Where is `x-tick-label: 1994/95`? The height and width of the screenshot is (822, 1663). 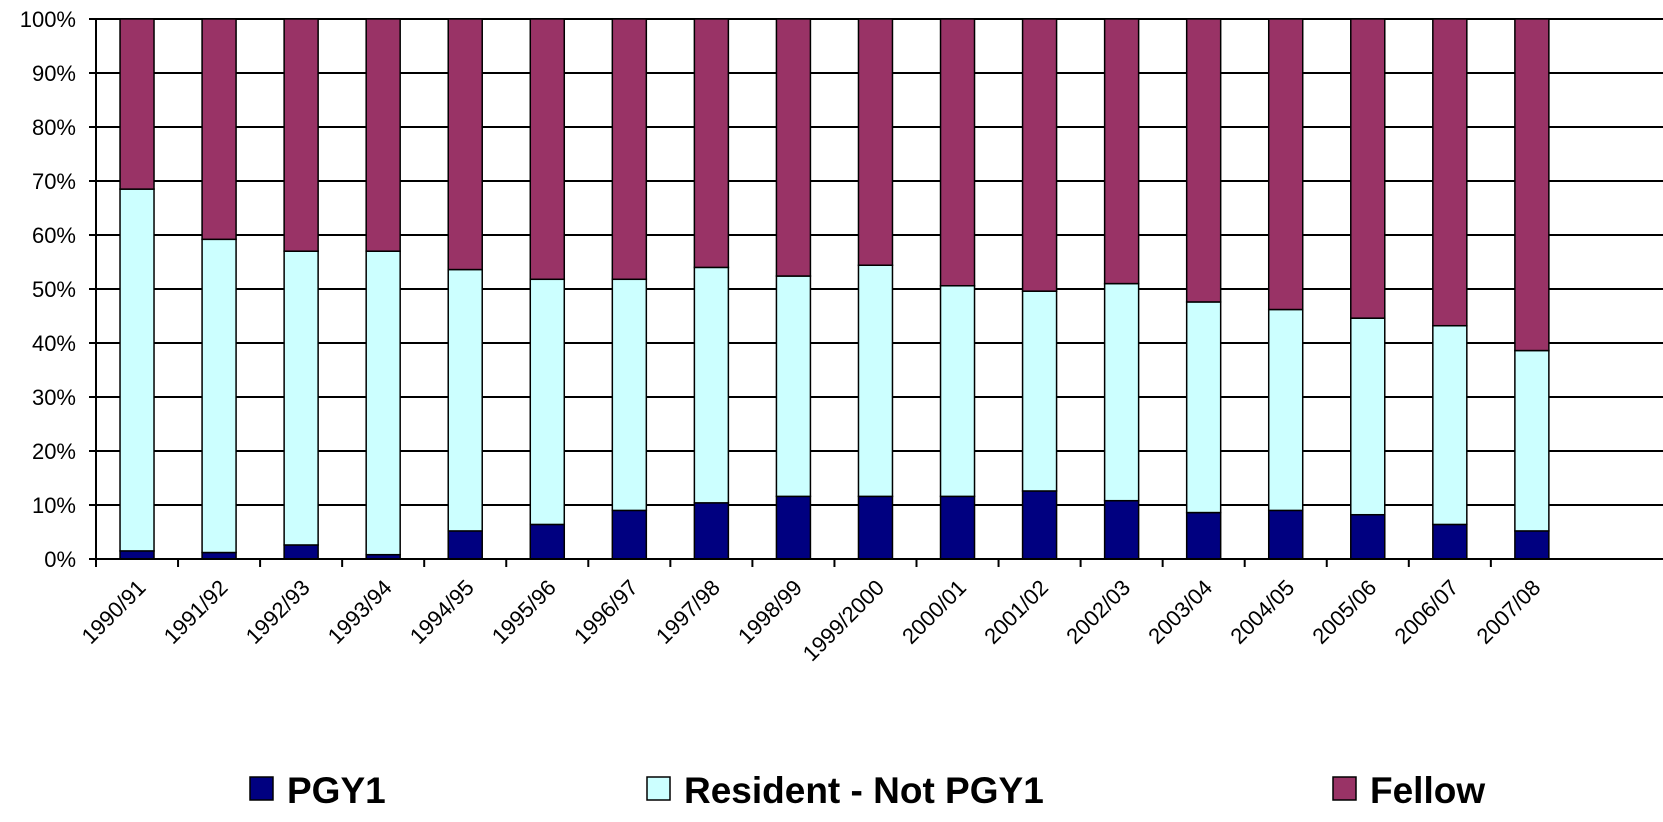
x-tick-label: 1994/95 is located at coordinates (442, 612).